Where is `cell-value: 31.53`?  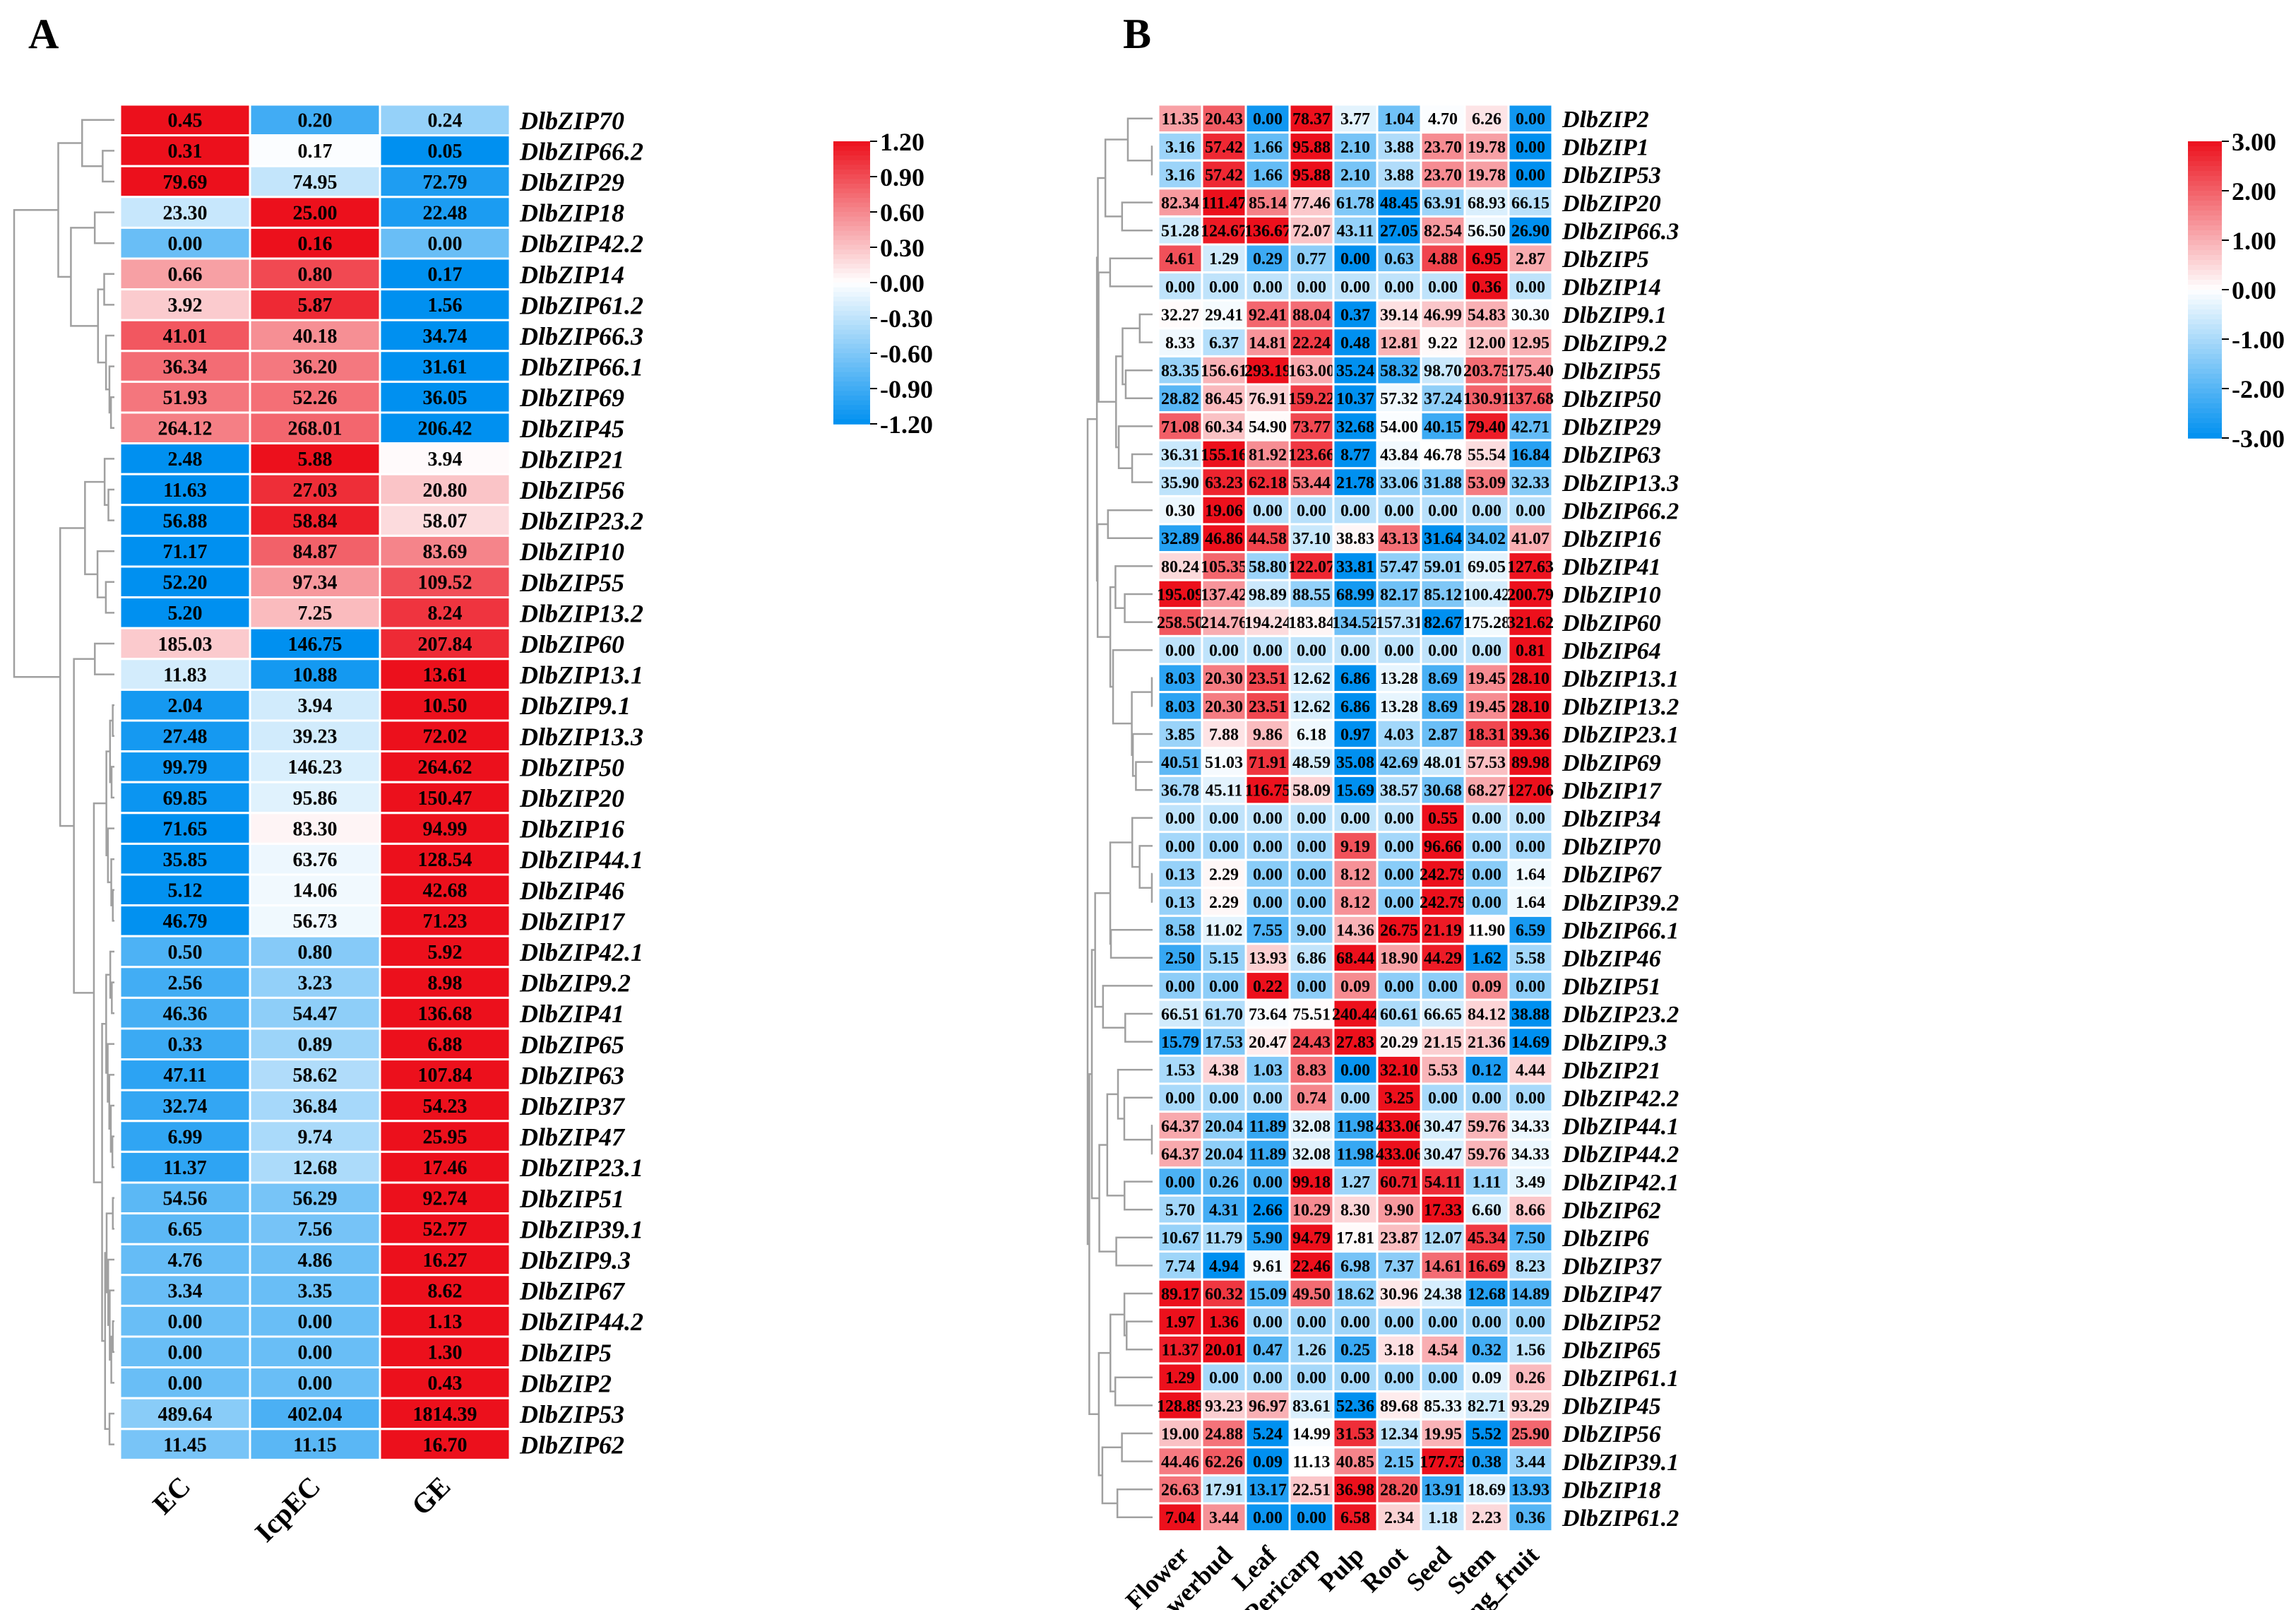 cell-value: 31.53 is located at coordinates (1355, 1434).